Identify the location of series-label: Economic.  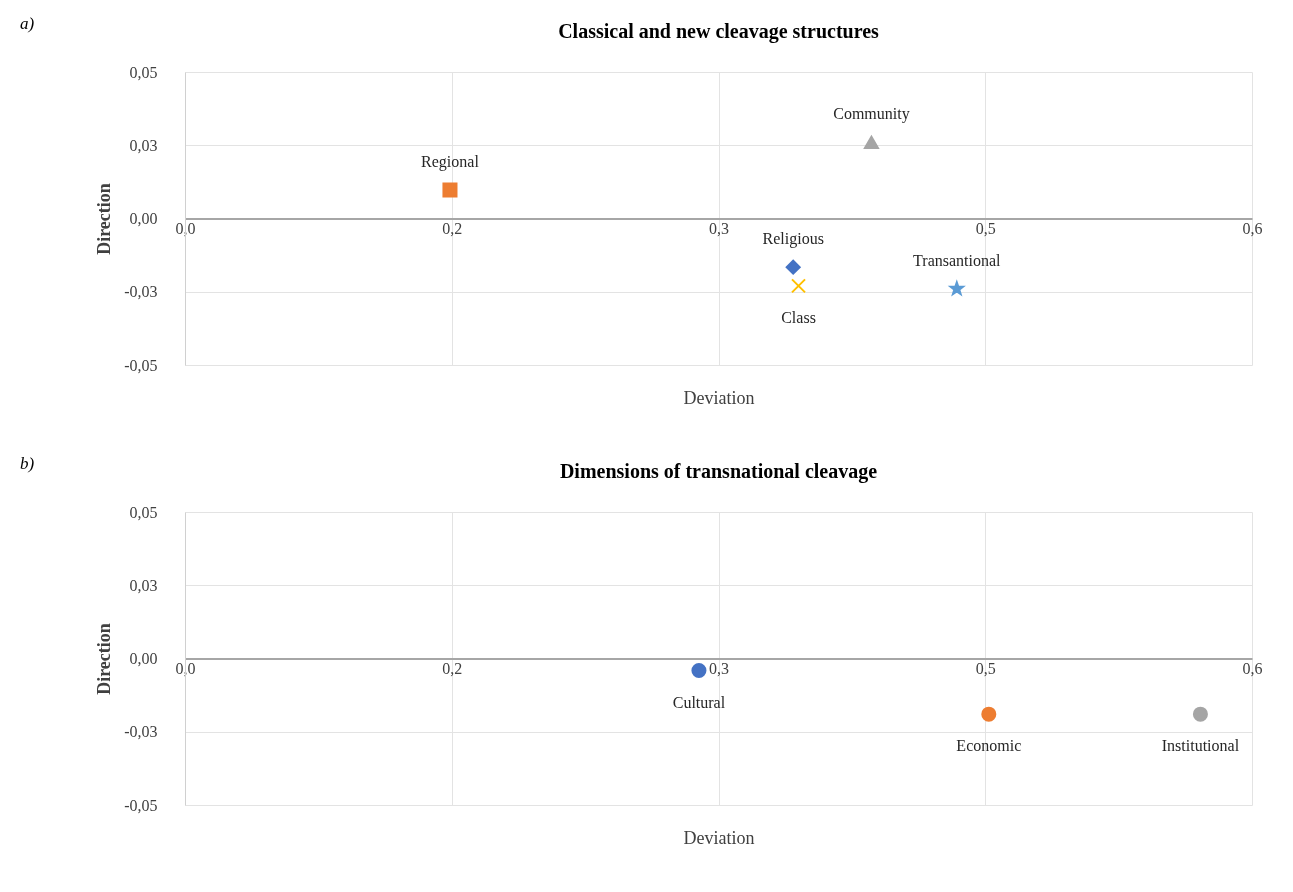
(989, 746).